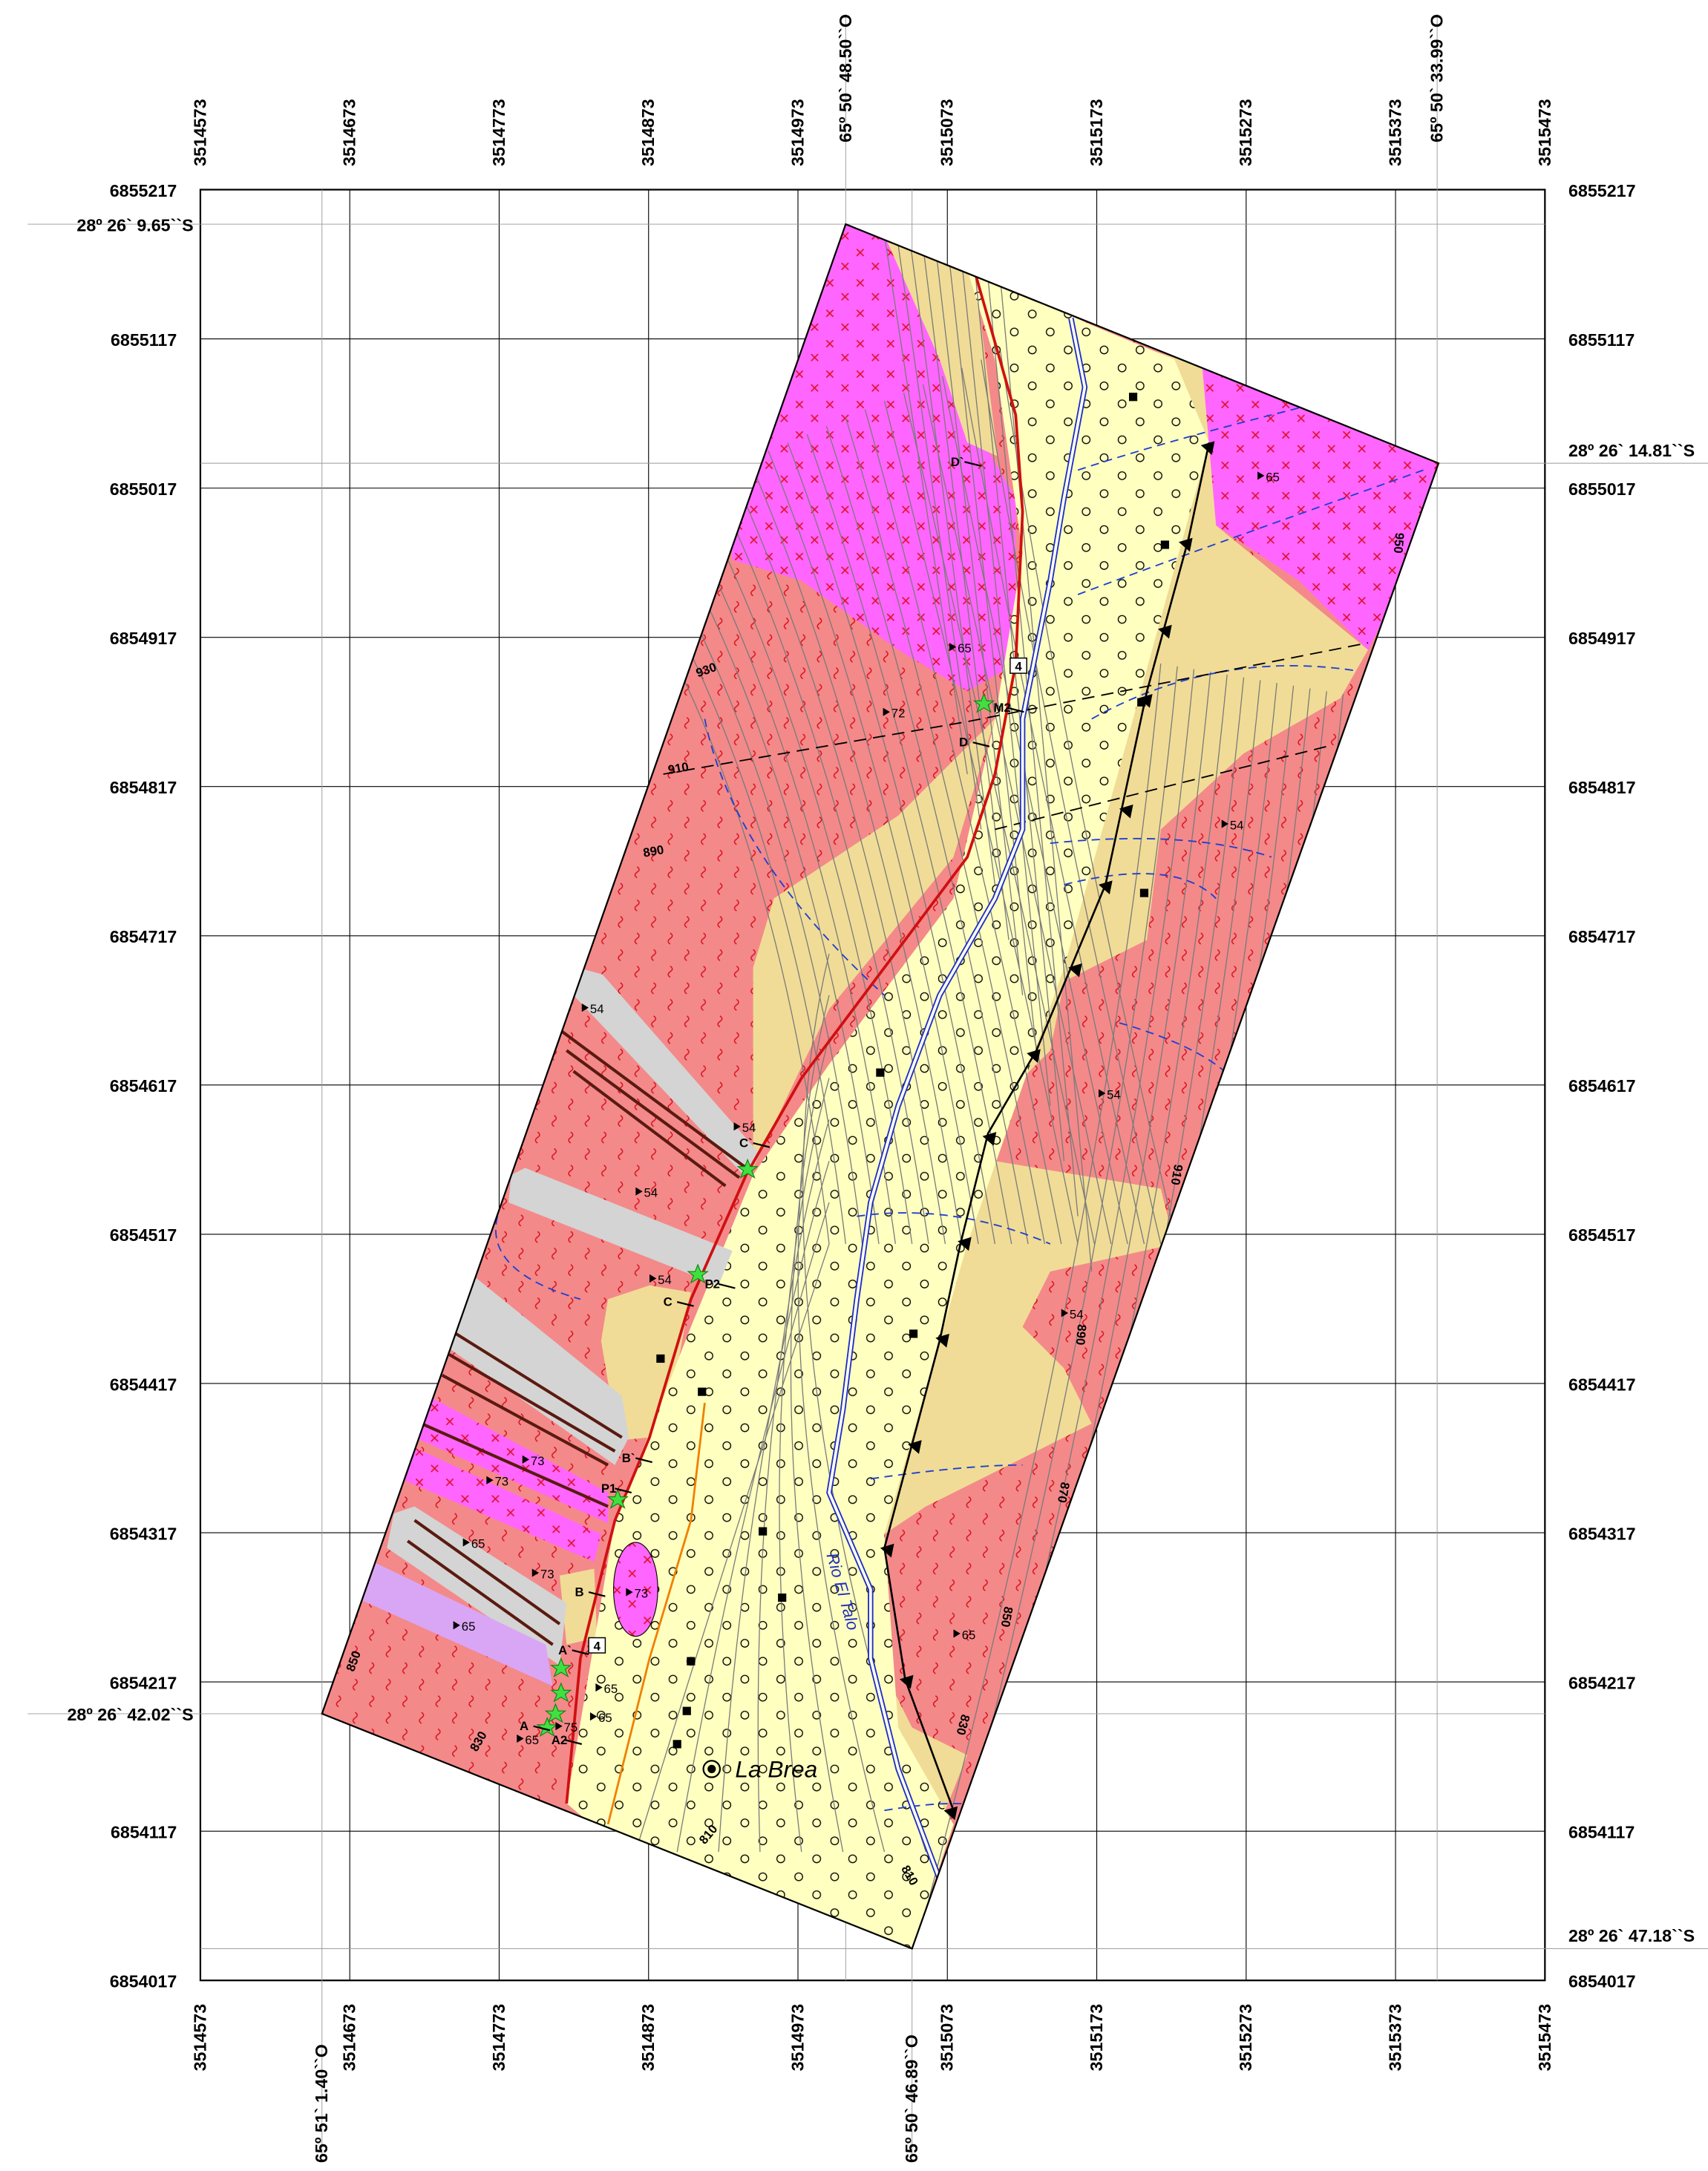  What do you see at coordinates (1602, 340) in the screenshot?
I see `northing-label: 6855117` at bounding box center [1602, 340].